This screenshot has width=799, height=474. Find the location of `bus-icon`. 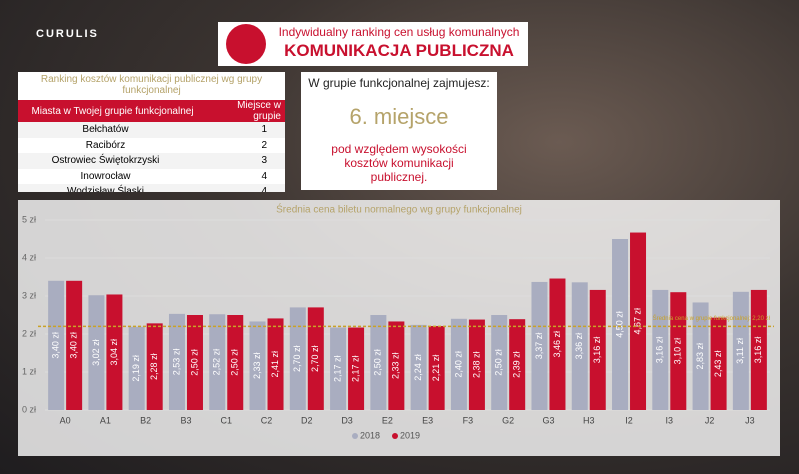

bus-icon is located at coordinates (246, 44).